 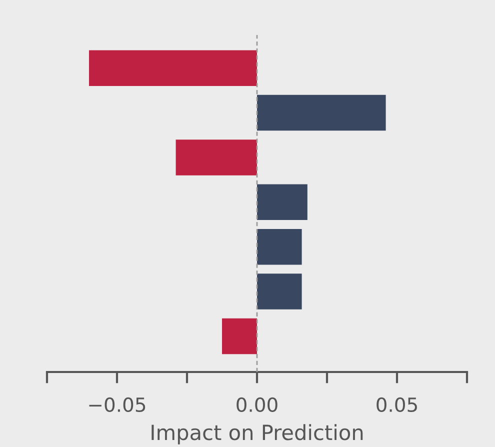 I want to click on x-axis-title: Impact on Prediction, so click(x=257, y=434).